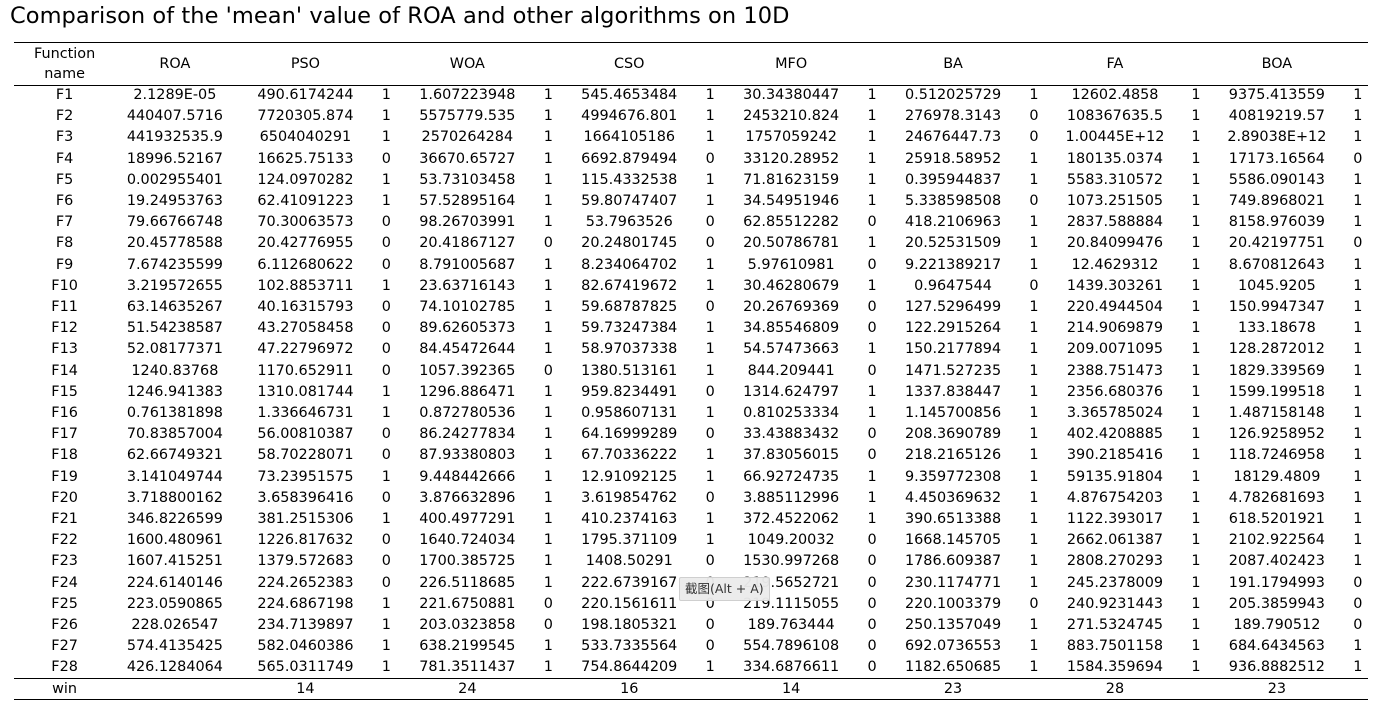  Describe the element at coordinates (1276, 391) in the screenshot. I see `value-cell: 1599.199518` at that location.